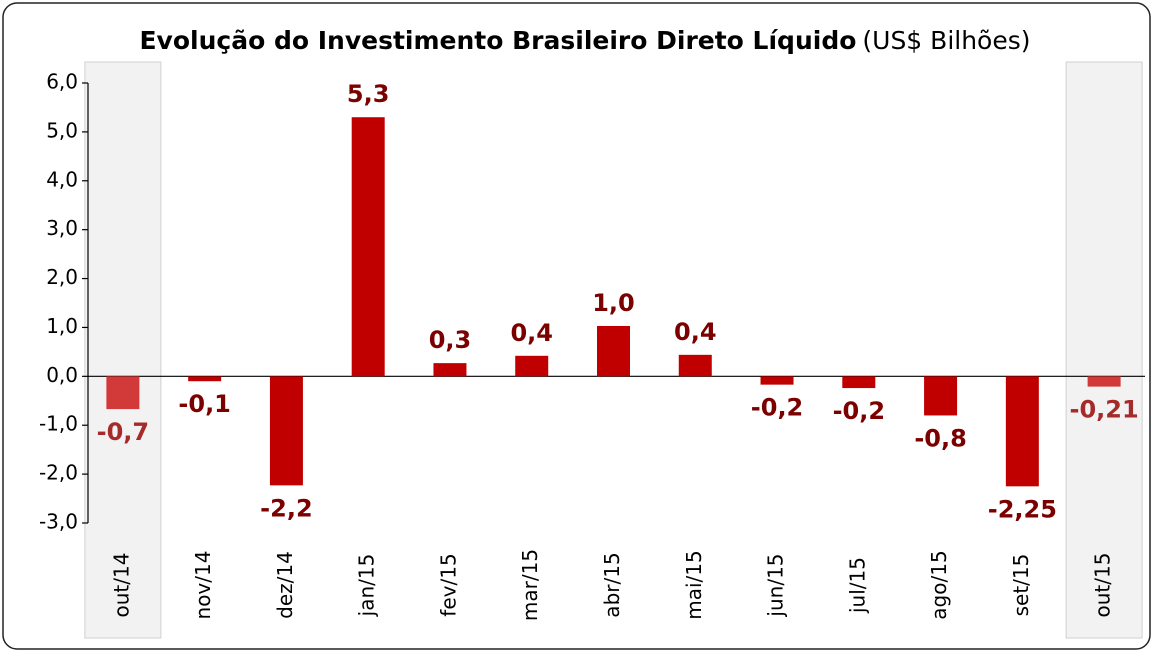 The image size is (1153, 656). What do you see at coordinates (121, 585) in the screenshot?
I see `x-tick-label: out/14` at bounding box center [121, 585].